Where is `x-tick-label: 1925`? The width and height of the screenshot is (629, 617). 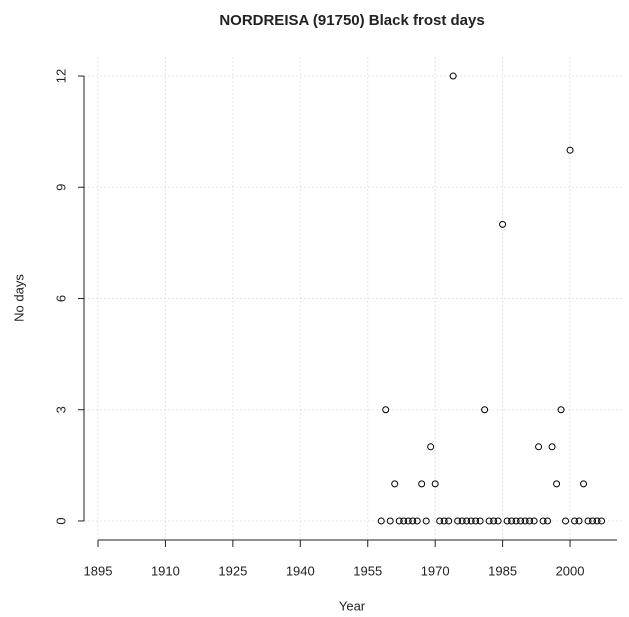
x-tick-label: 1925 is located at coordinates (232, 570).